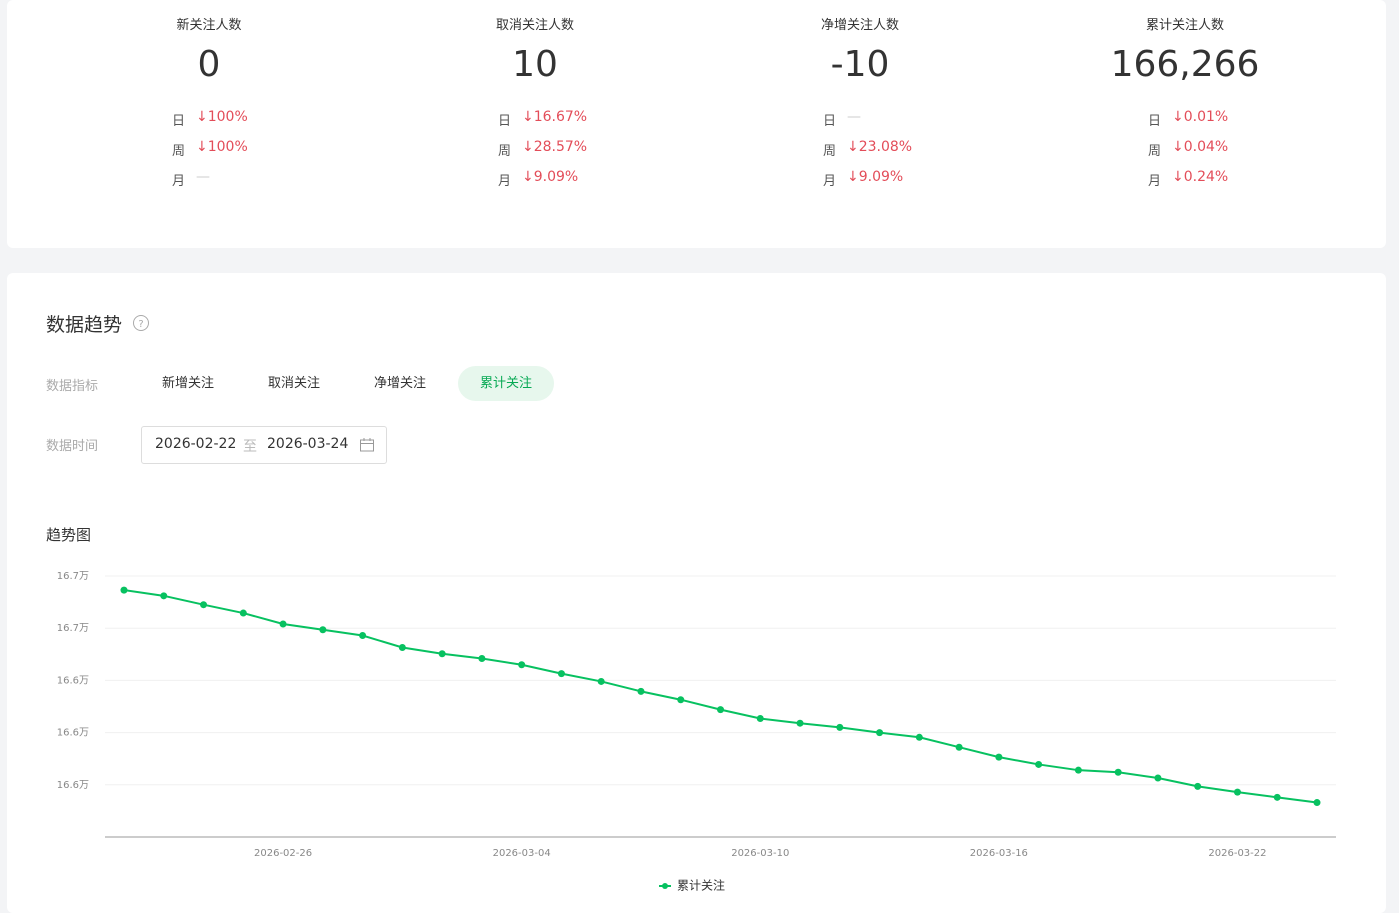  I want to click on stat-value: 0, so click(209, 64).